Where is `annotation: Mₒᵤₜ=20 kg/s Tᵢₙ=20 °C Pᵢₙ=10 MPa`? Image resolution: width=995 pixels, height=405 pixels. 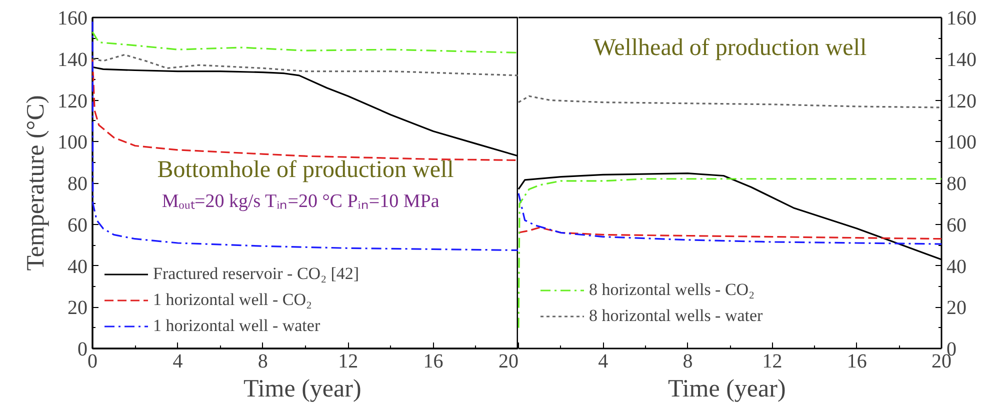
annotation: Mₒᵤₜ=20 kg/s Tᵢₙ=20 °C Pᵢₙ=10 MPa is located at coordinates (301, 201).